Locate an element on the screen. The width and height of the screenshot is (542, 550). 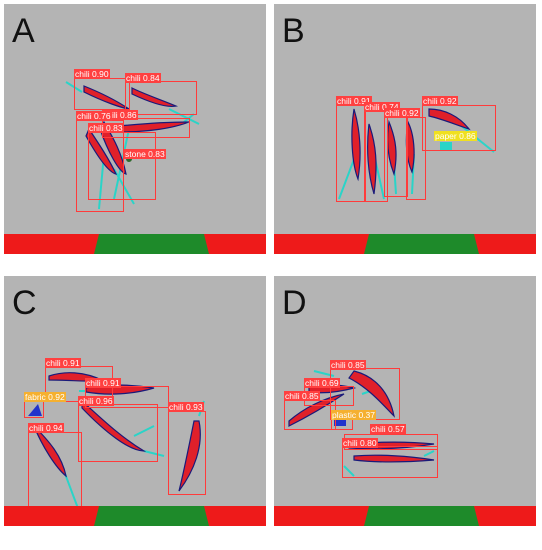
detection-label: chili 0.80 is located at coordinates (360, 443).